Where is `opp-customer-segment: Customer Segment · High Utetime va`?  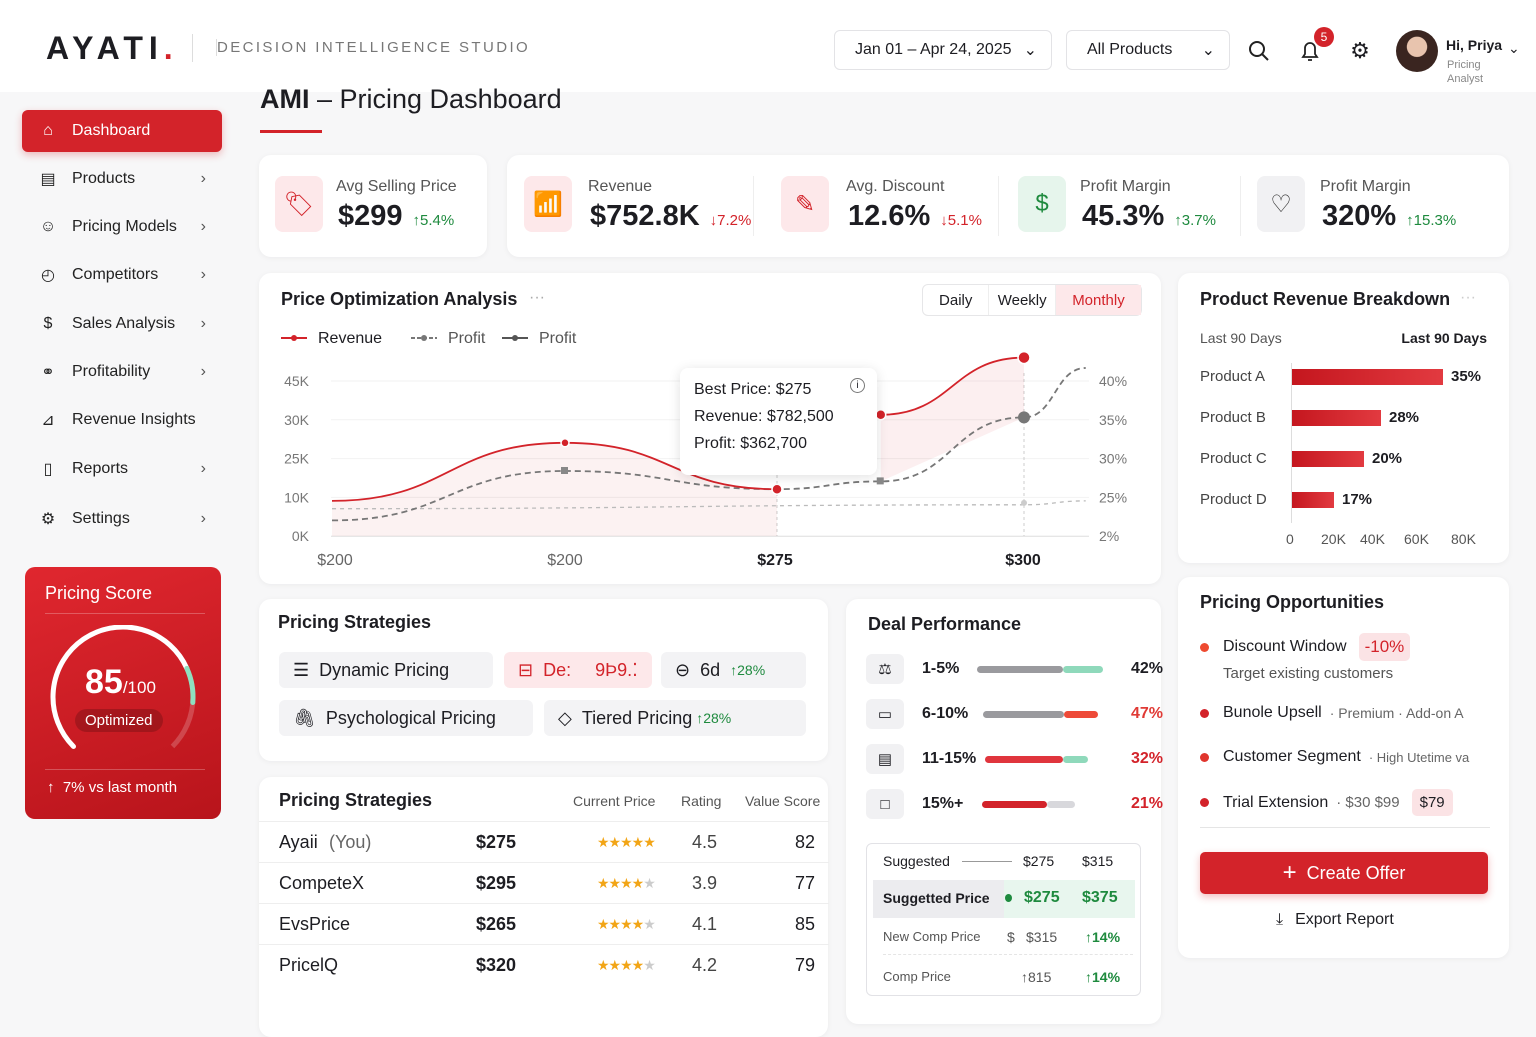 opp-customer-segment: Customer Segment · High Utetime va is located at coordinates (1334, 757).